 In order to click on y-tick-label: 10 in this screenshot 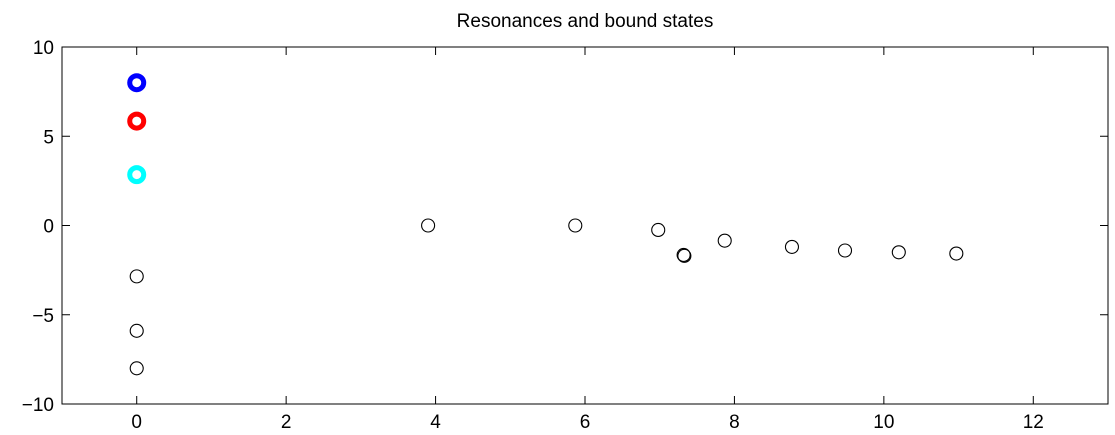, I will do `click(43, 48)`.